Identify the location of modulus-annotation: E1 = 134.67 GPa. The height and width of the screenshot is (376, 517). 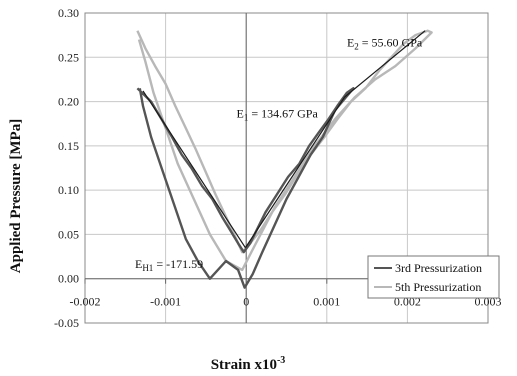
(278, 115).